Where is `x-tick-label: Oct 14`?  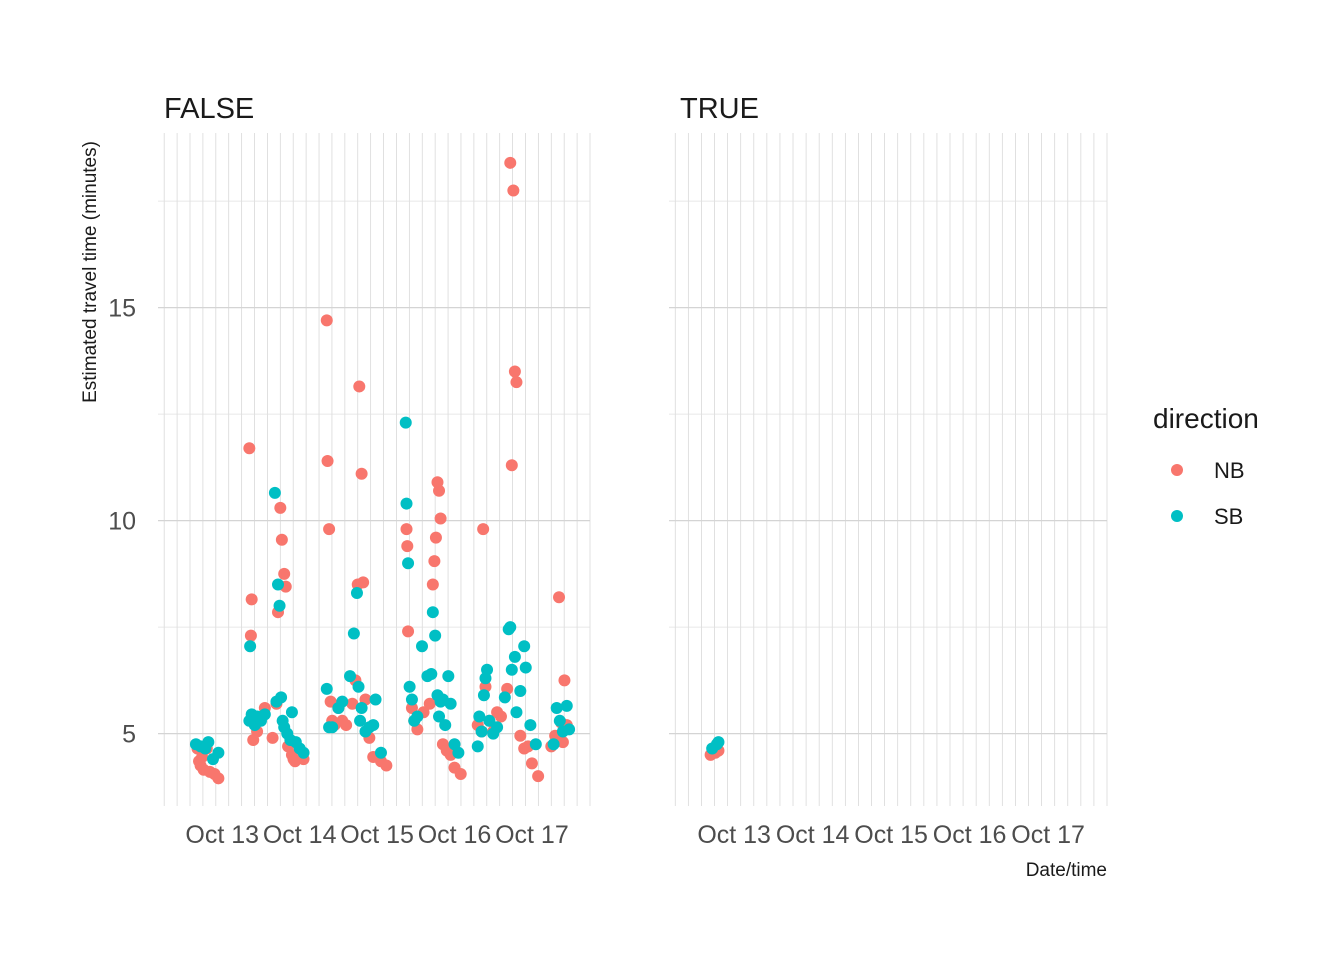 x-tick-label: Oct 14 is located at coordinates (300, 835).